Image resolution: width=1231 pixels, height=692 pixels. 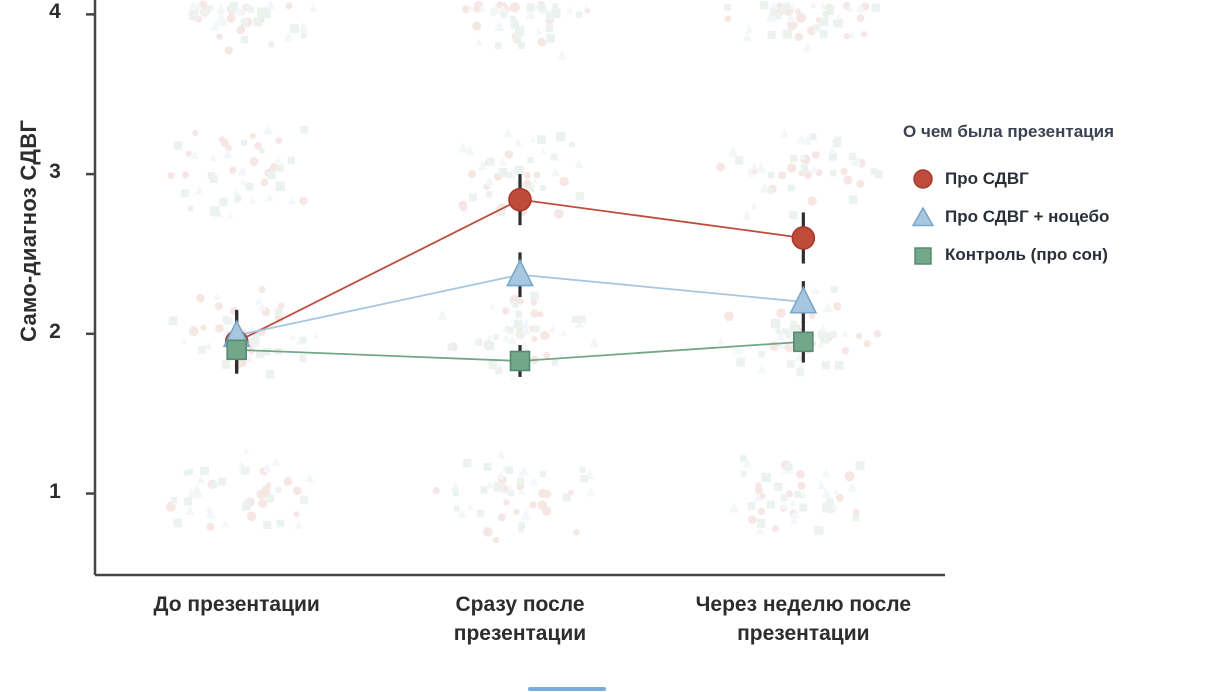 I want to click on legend-item-control: Контроль (про сон), so click(x=1065, y=255).